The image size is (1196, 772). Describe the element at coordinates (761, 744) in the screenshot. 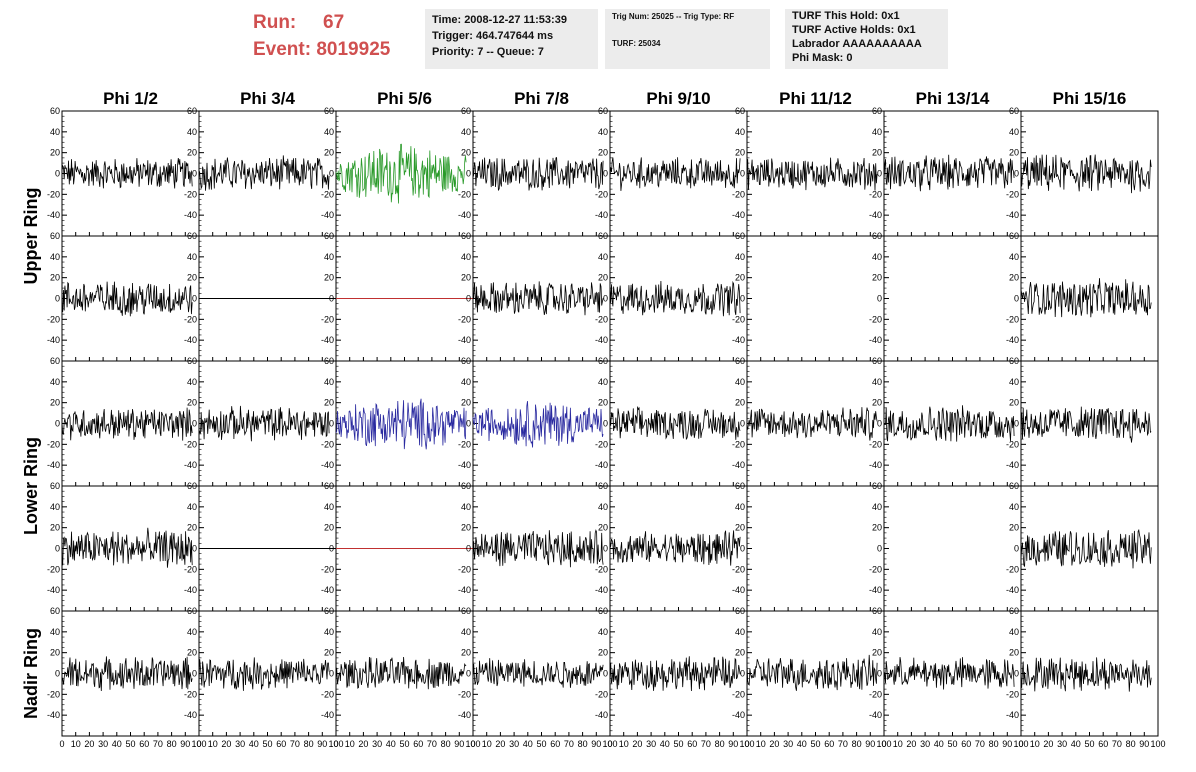

I see `x-tick-label: 10` at that location.